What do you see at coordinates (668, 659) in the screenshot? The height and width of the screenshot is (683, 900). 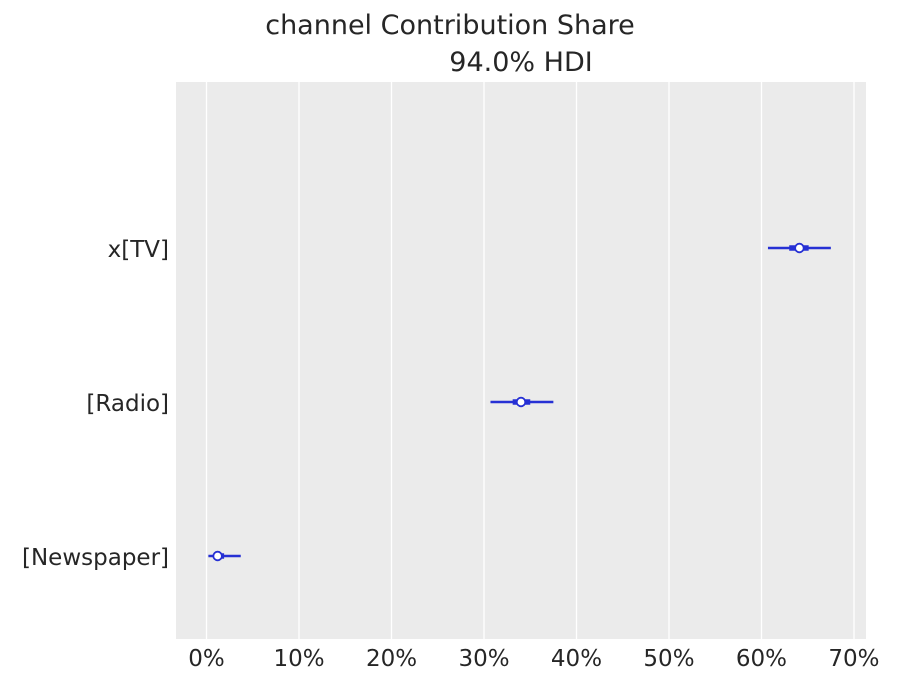 I see `x-tick-label: 50%` at bounding box center [668, 659].